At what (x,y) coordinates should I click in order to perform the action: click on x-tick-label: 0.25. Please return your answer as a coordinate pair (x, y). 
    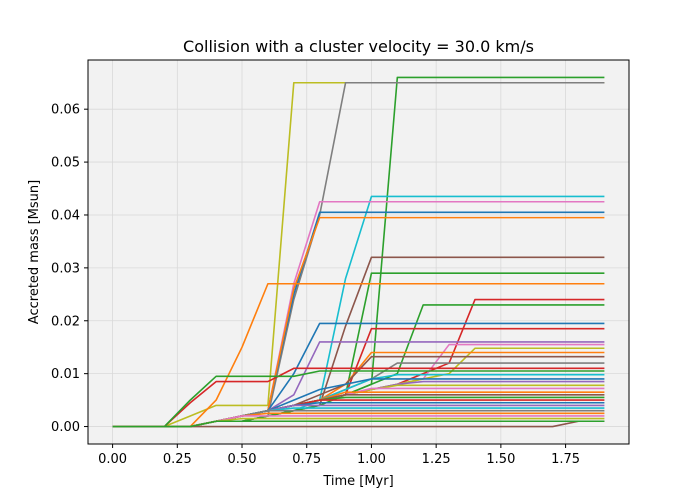
    Looking at the image, I should click on (177, 459).